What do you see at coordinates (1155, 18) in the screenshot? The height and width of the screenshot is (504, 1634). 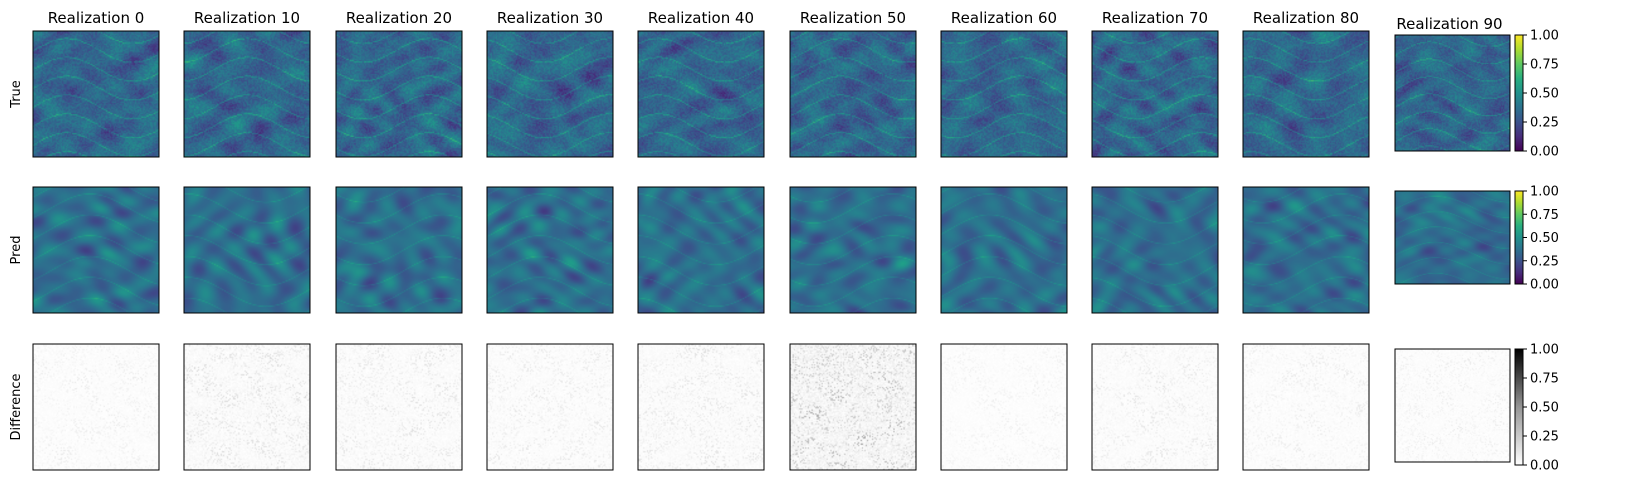 I see `column-title-7: Realization 70` at bounding box center [1155, 18].